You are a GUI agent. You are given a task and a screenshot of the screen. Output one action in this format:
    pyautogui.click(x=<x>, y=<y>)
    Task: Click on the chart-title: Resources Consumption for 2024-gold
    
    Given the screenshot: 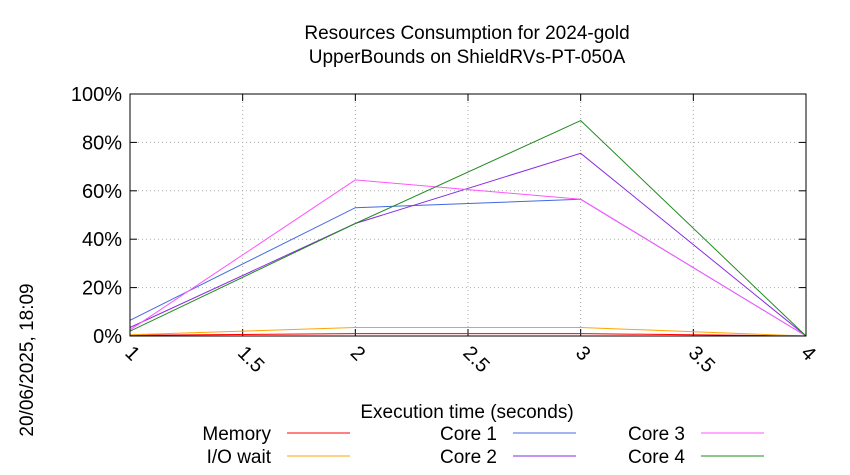 What is the action you would take?
    pyautogui.click(x=466, y=33)
    